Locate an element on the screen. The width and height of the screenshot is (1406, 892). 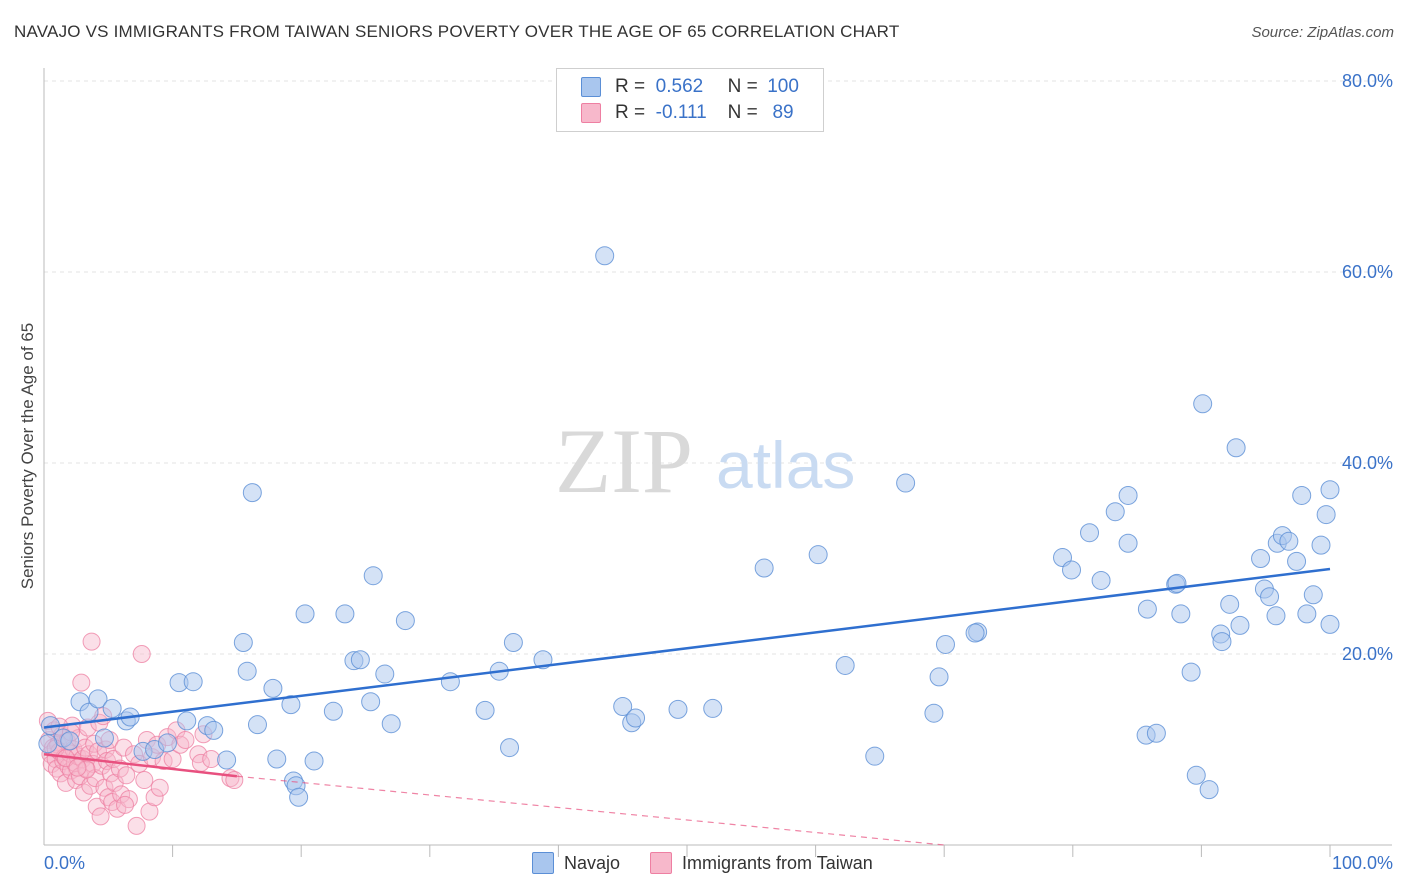
navajo-legend-swatch is located at coordinates (543, 863).